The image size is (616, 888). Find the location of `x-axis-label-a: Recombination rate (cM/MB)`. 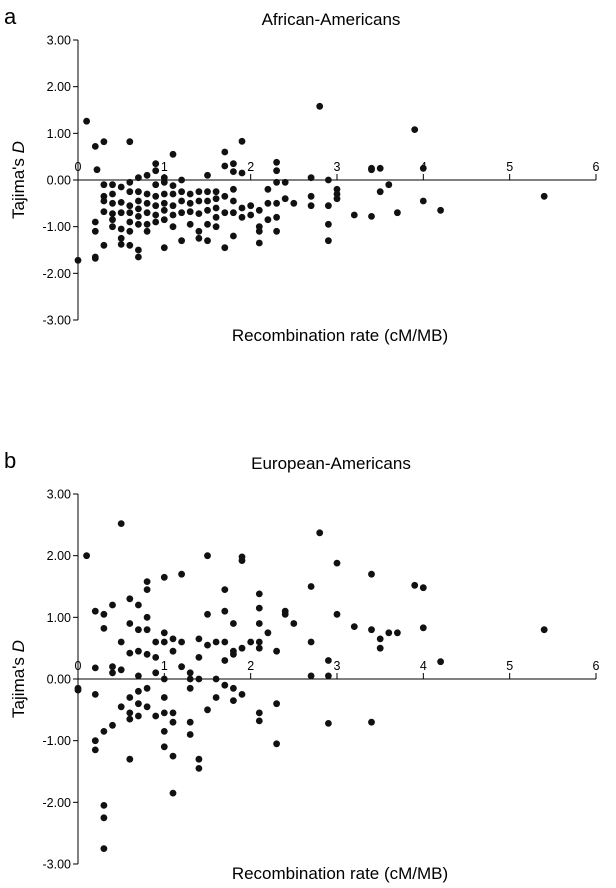

x-axis-label-a: Recombination rate (cM/MB) is located at coordinates (340, 335).